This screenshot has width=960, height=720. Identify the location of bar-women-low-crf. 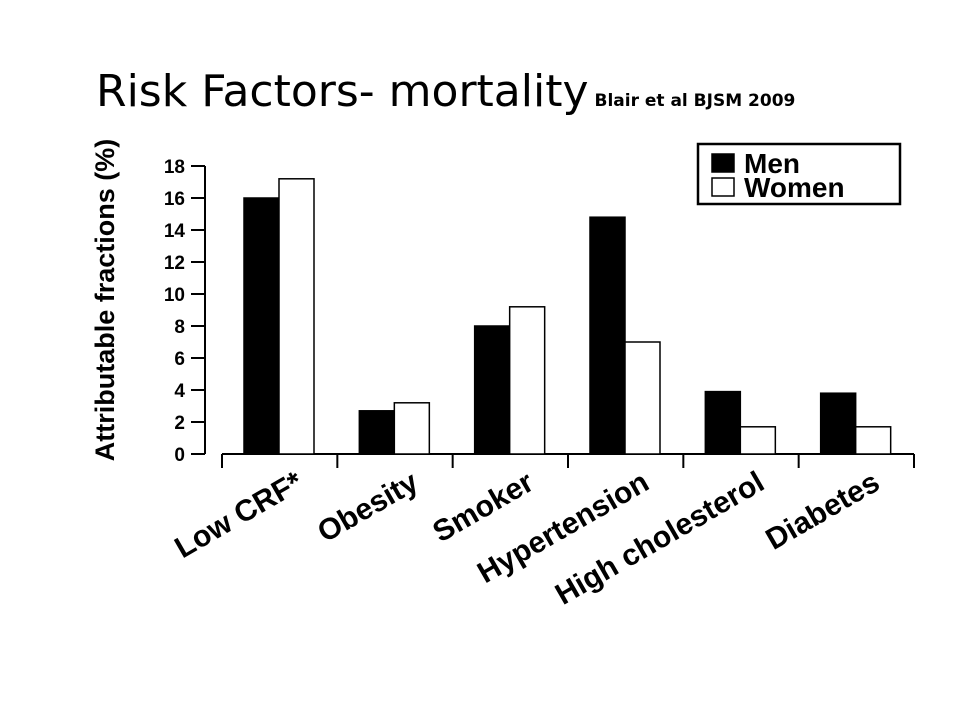
(296, 316).